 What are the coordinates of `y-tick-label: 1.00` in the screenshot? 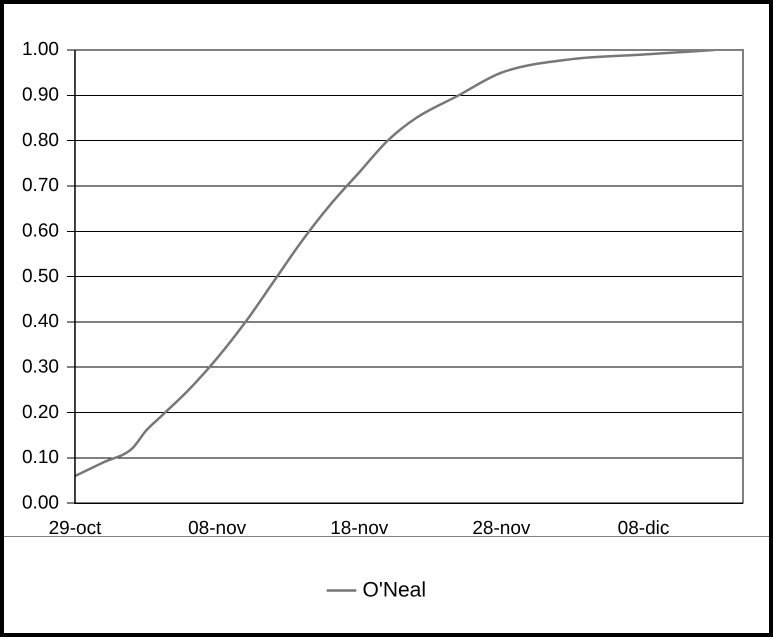 It's located at (40, 49).